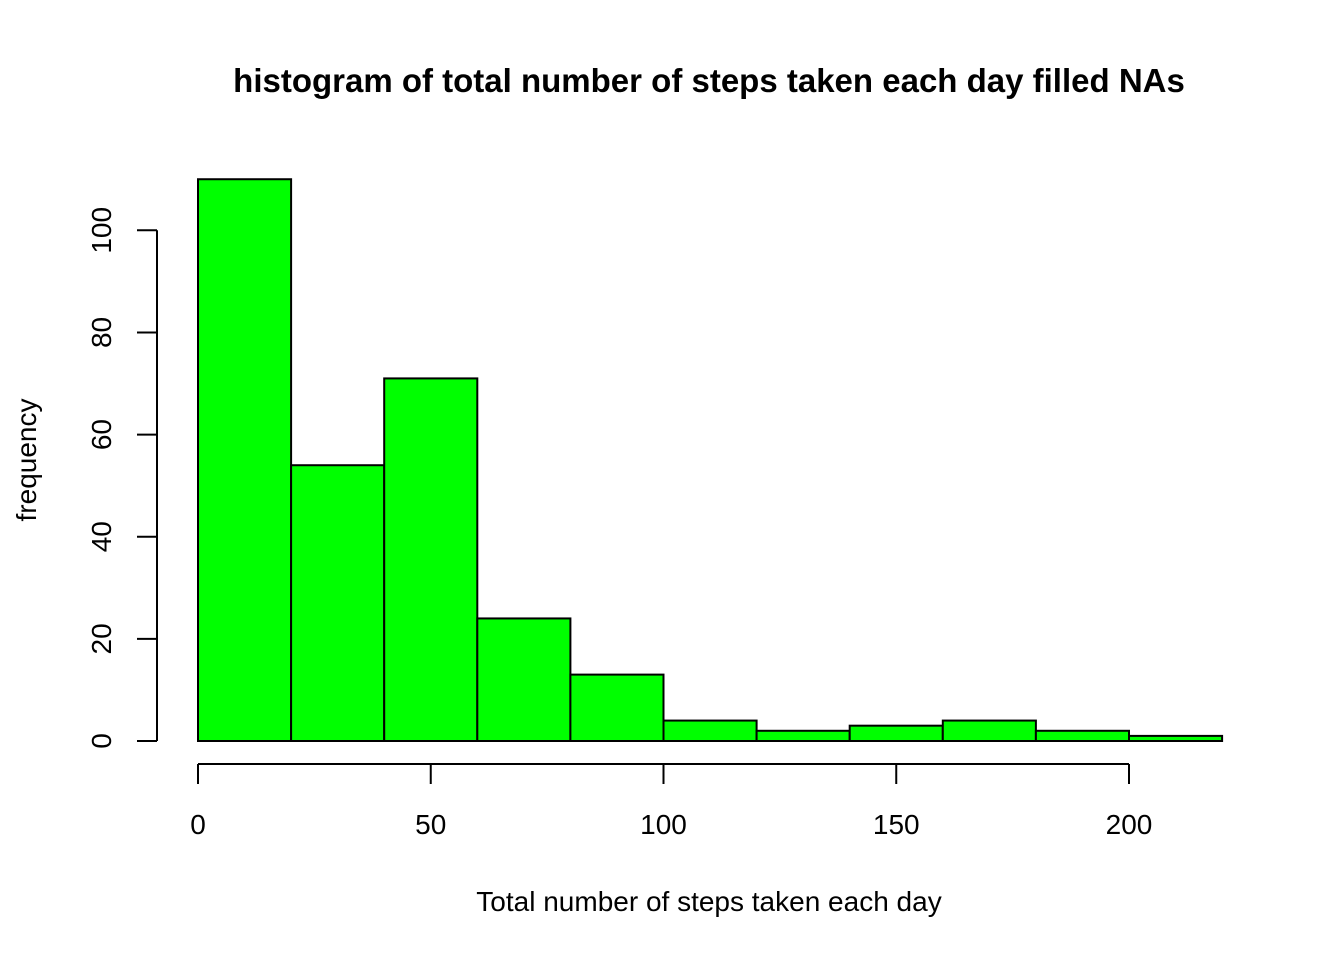 This screenshot has height=960, width=1344. I want to click on y-tick-label: 20, so click(101, 638).